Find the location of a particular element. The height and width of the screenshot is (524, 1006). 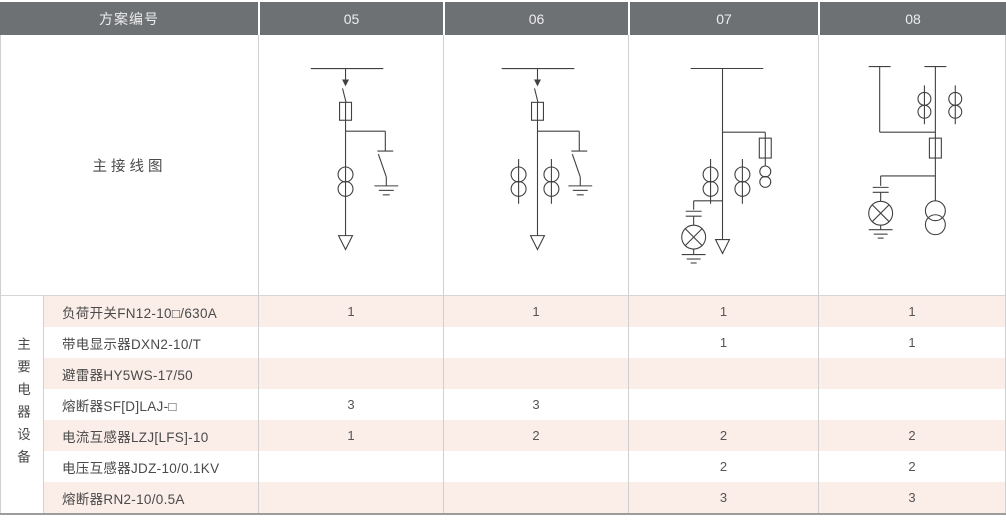

qty-07: 3 is located at coordinates (723, 497).